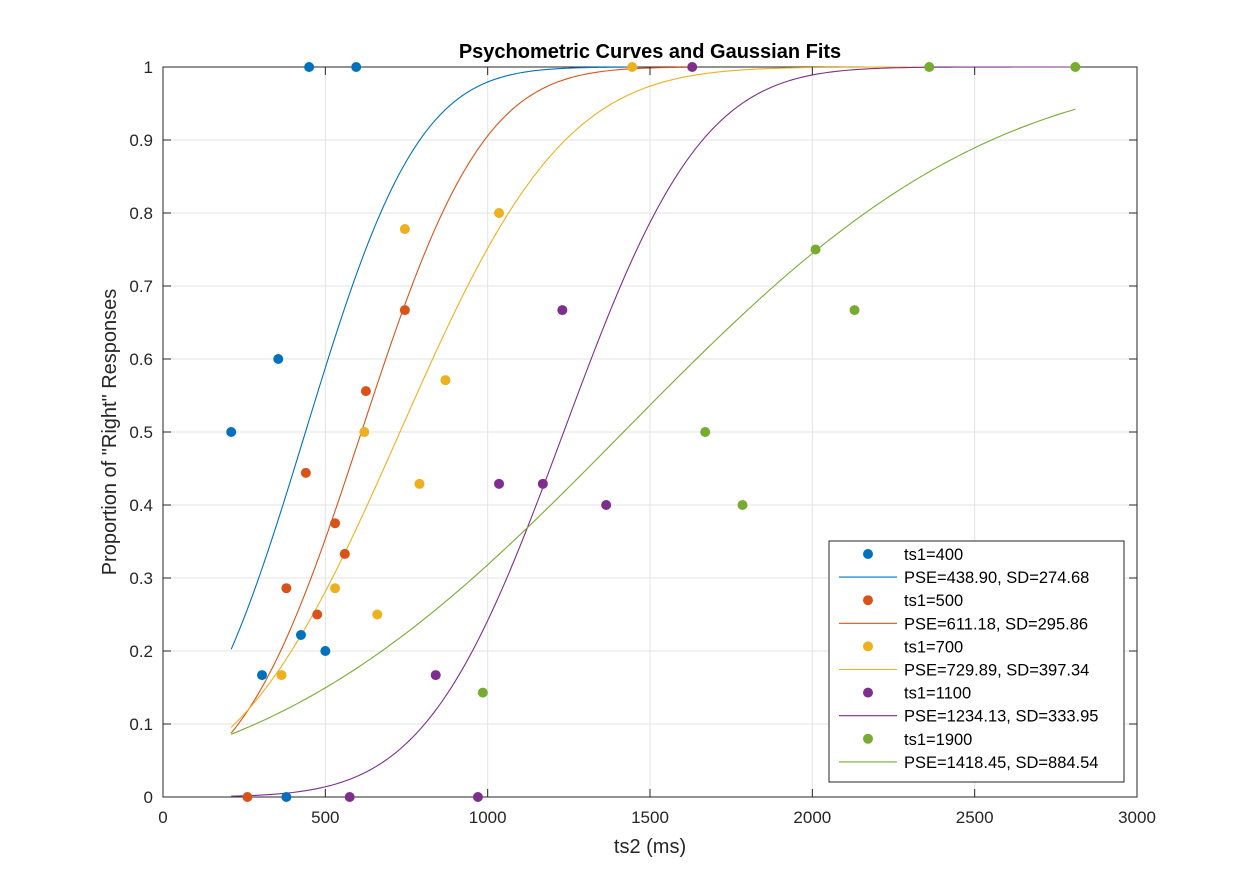 Image resolution: width=1256 pixels, height=894 pixels. I want to click on y-tick-label: 0.3, so click(141, 578).